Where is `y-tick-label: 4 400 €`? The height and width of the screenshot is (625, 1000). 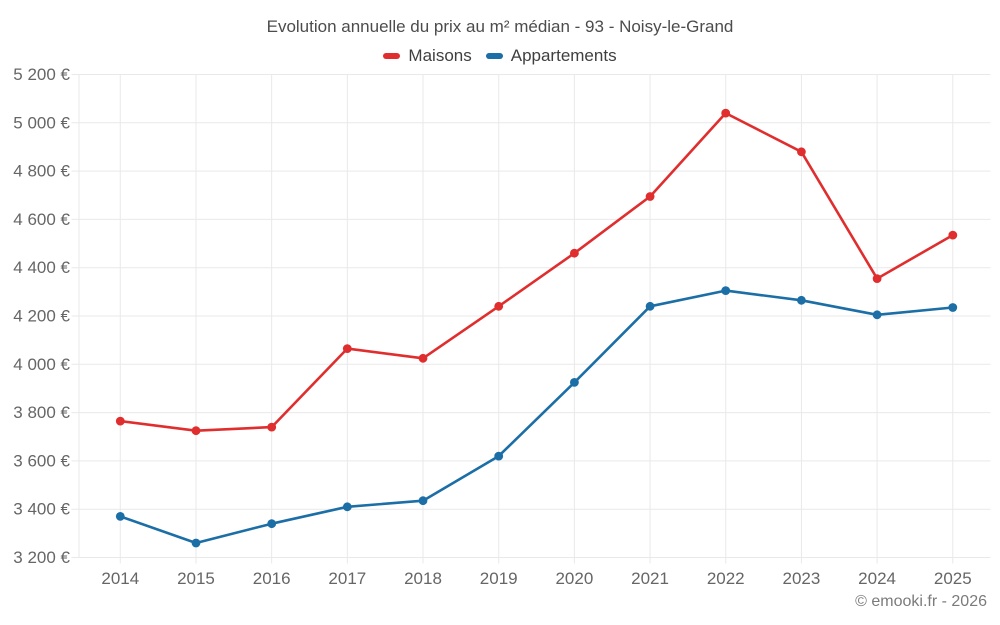
y-tick-label: 4 400 € is located at coordinates (41, 267).